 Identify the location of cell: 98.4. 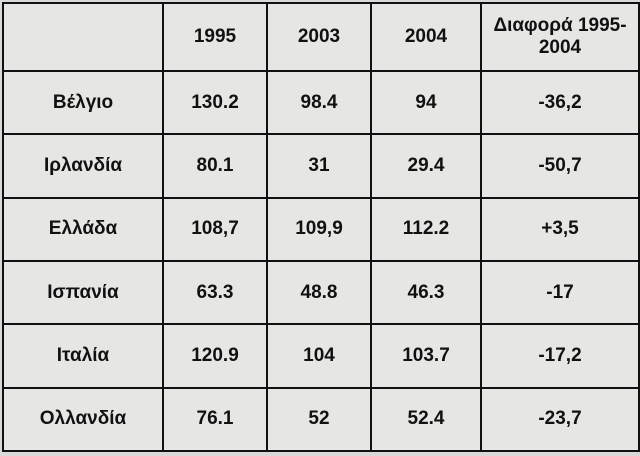
(319, 102).